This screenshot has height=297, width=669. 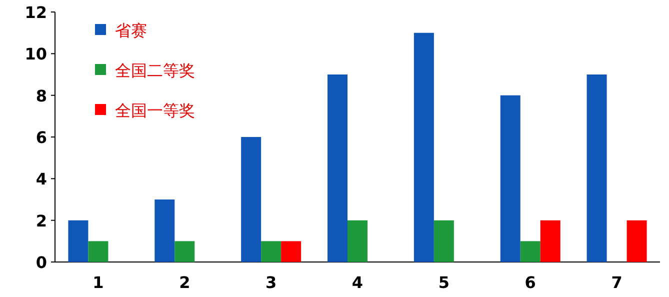 What do you see at coordinates (271, 282) in the screenshot?
I see `x-tick-label: 3` at bounding box center [271, 282].